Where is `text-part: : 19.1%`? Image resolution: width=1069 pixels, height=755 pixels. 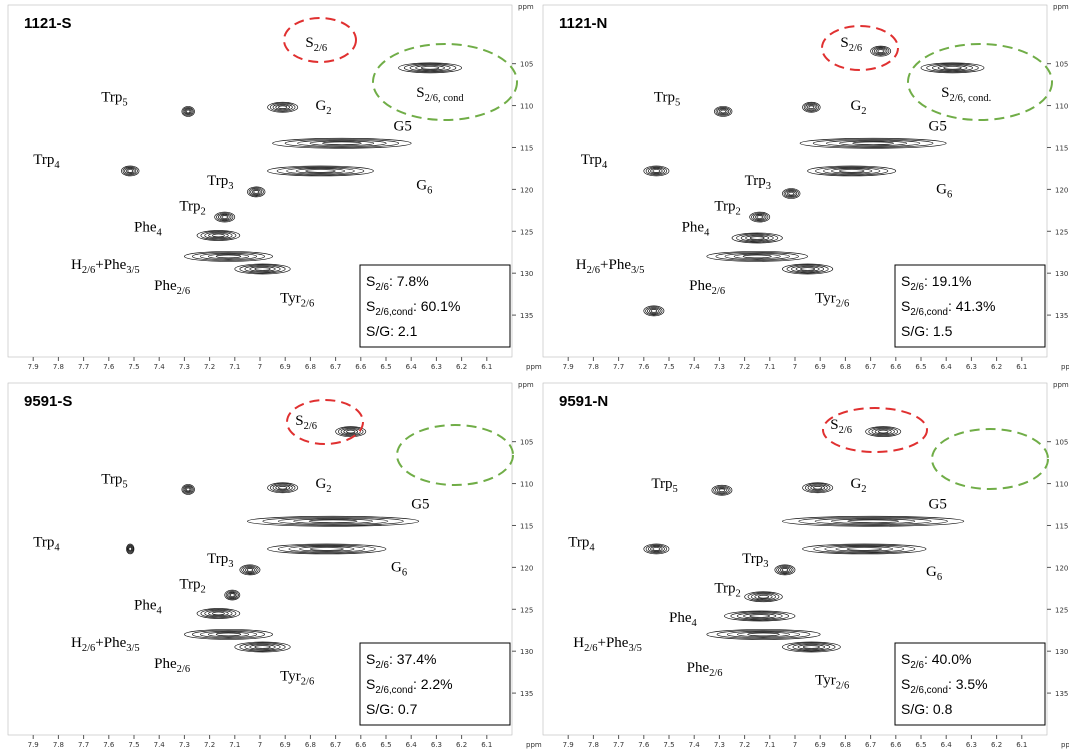 text-part: : 19.1% is located at coordinates (947, 281).